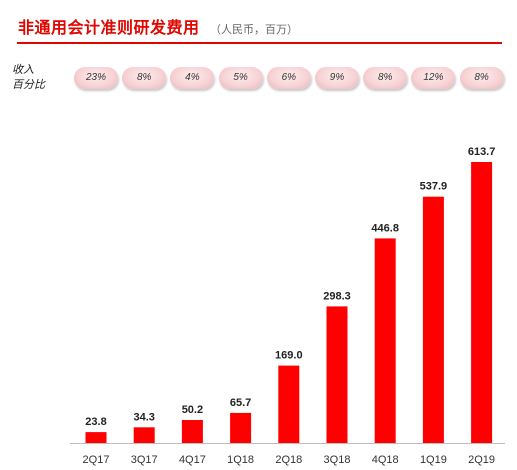 This screenshot has height=470, width=517. What do you see at coordinates (337, 78) in the screenshot?
I see `revenue-percent-pill: 9%` at bounding box center [337, 78].